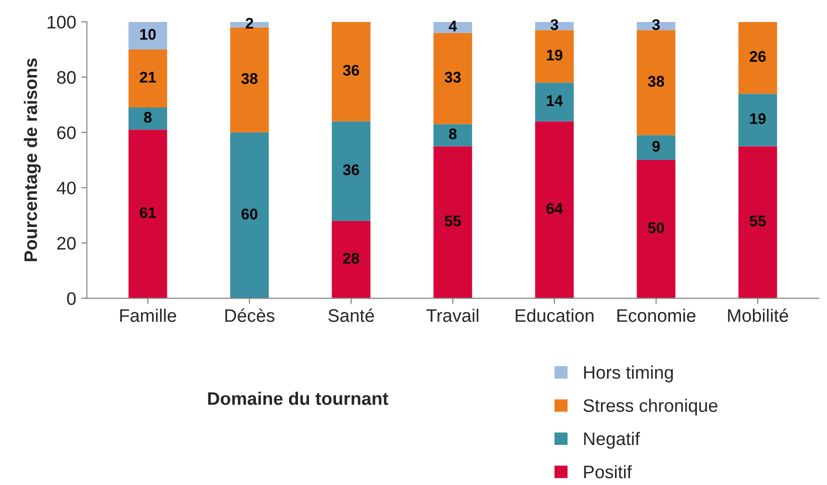 Image resolution: width=827 pixels, height=485 pixels. I want to click on data-label: 9, so click(656, 146).